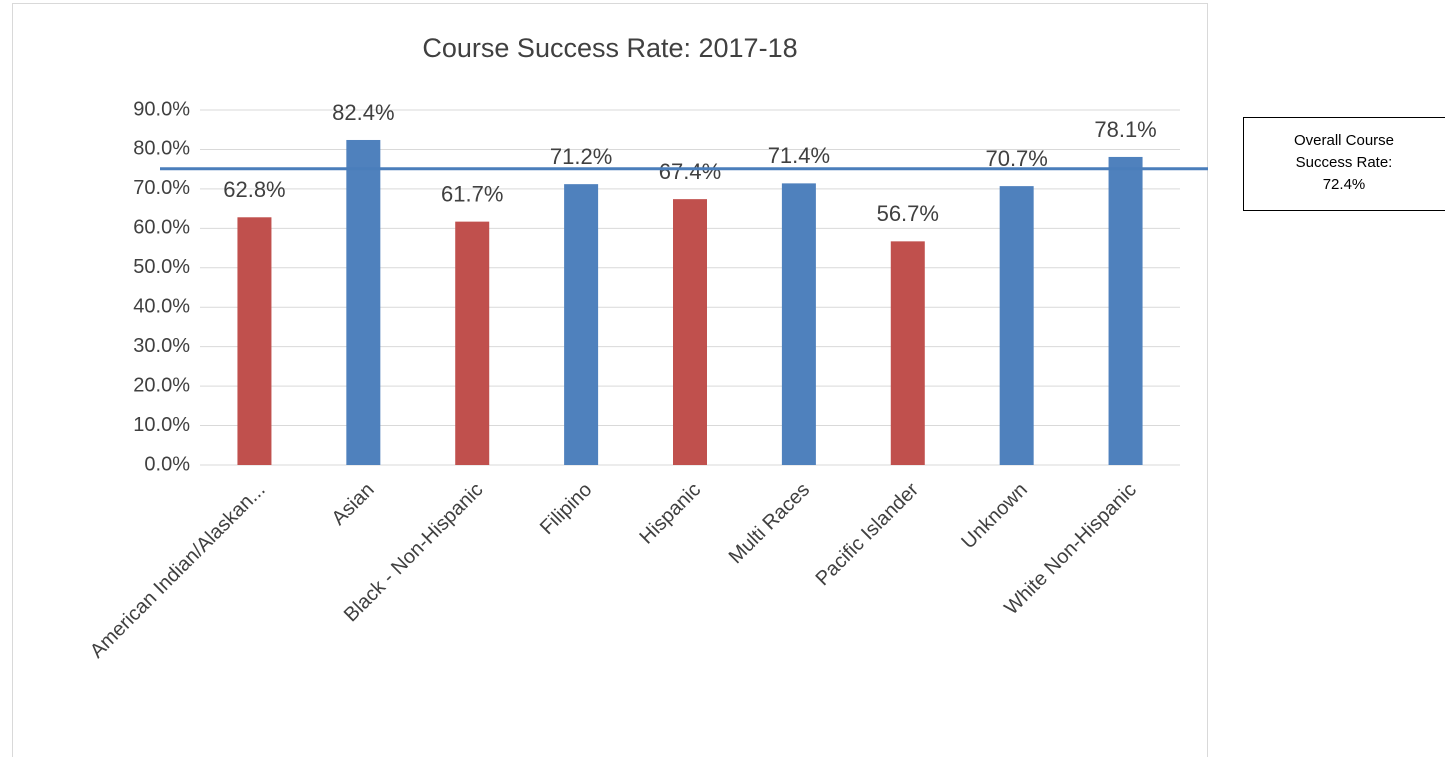  I want to click on y-tick-label: 50.0%, so click(161, 267).